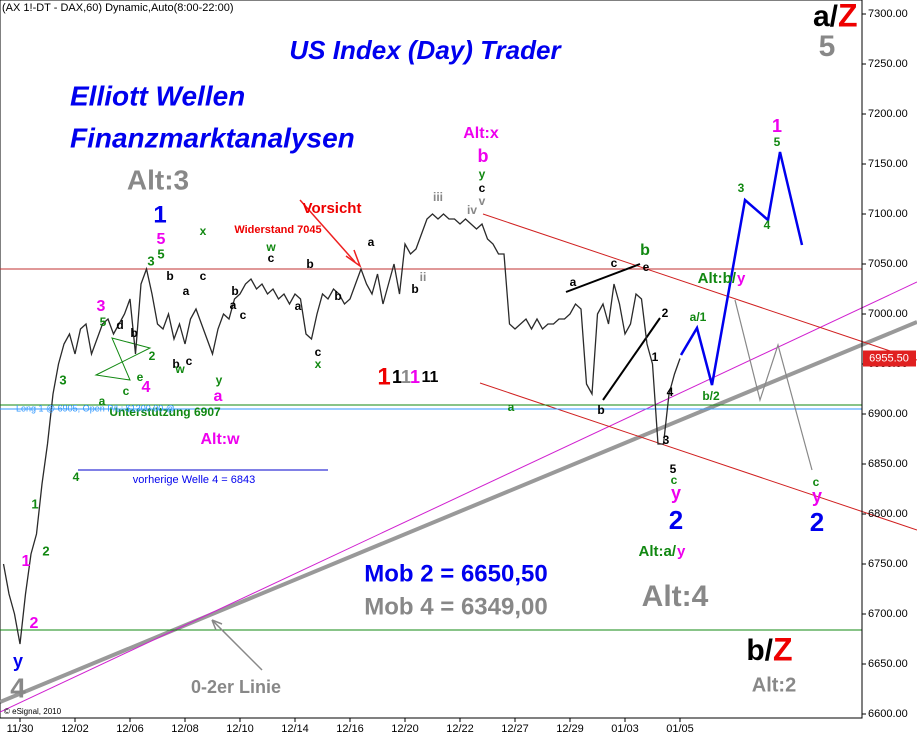  Describe the element at coordinates (119, 325) in the screenshot. I see `annotation: d` at that location.